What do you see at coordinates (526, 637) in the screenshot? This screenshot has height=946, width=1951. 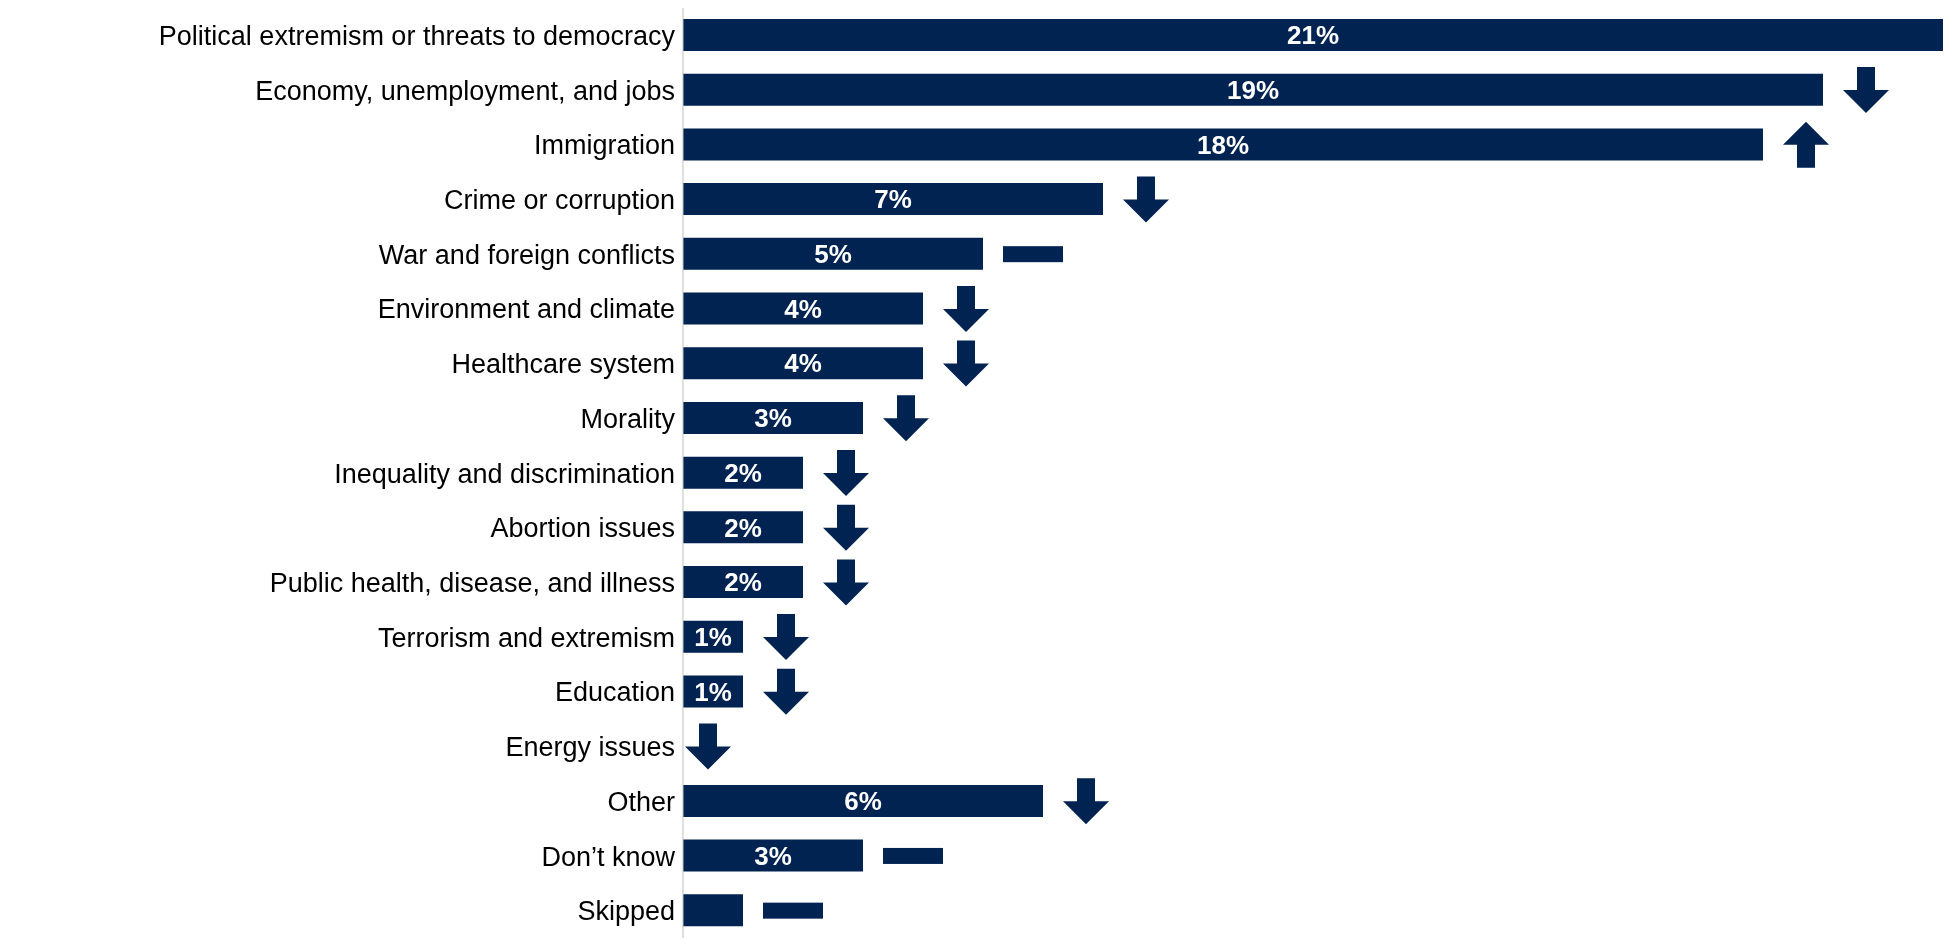 I see `y-tick-label: Terrorism and extremism` at bounding box center [526, 637].